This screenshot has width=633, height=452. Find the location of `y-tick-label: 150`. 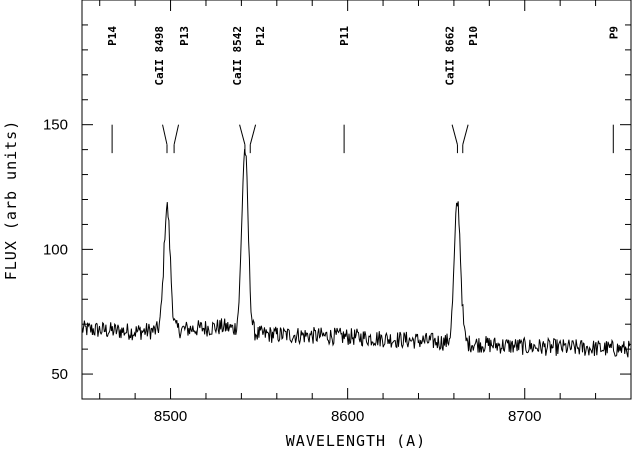

y-tick-label: 150 is located at coordinates (55, 125).